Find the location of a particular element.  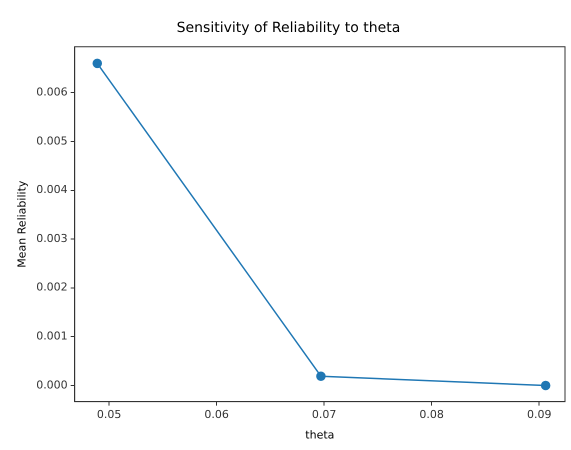

y-tick-label: 0.006 is located at coordinates (52, 92).